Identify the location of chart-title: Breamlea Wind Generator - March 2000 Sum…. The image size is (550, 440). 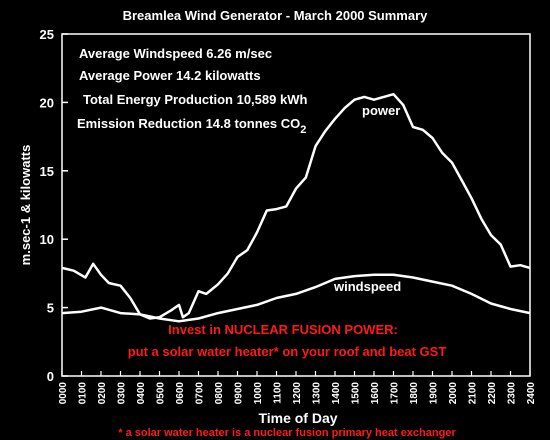
(276, 15).